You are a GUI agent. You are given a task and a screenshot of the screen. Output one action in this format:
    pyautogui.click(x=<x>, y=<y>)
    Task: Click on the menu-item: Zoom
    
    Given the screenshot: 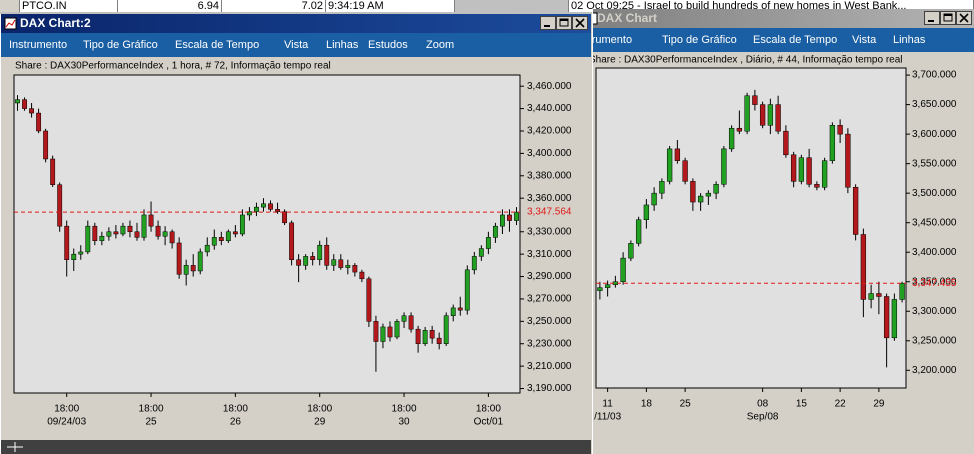 What is the action you would take?
    pyautogui.click(x=440, y=45)
    